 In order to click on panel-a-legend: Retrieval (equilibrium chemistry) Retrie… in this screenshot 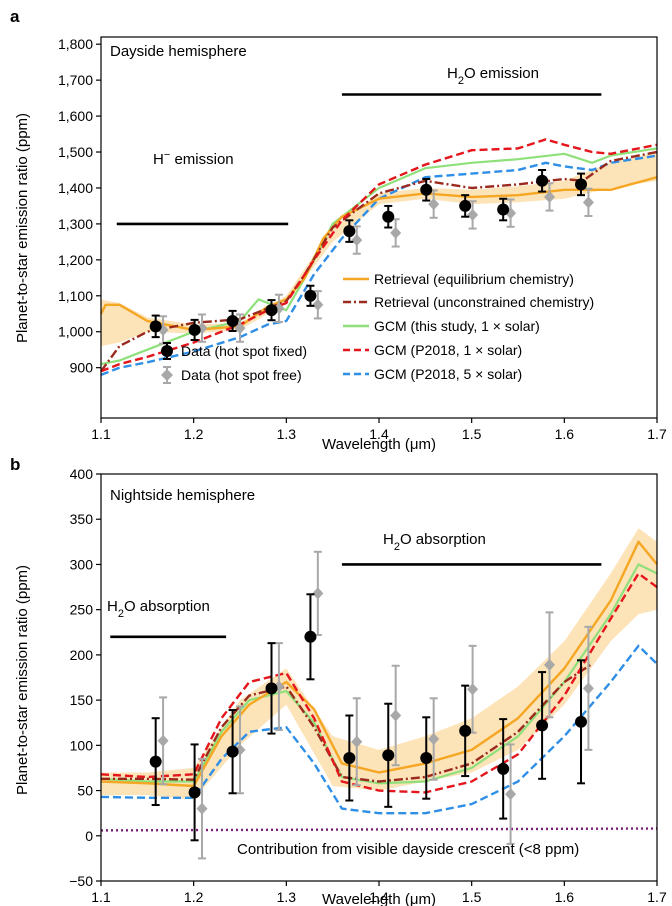, I will do `click(377, 327)`.